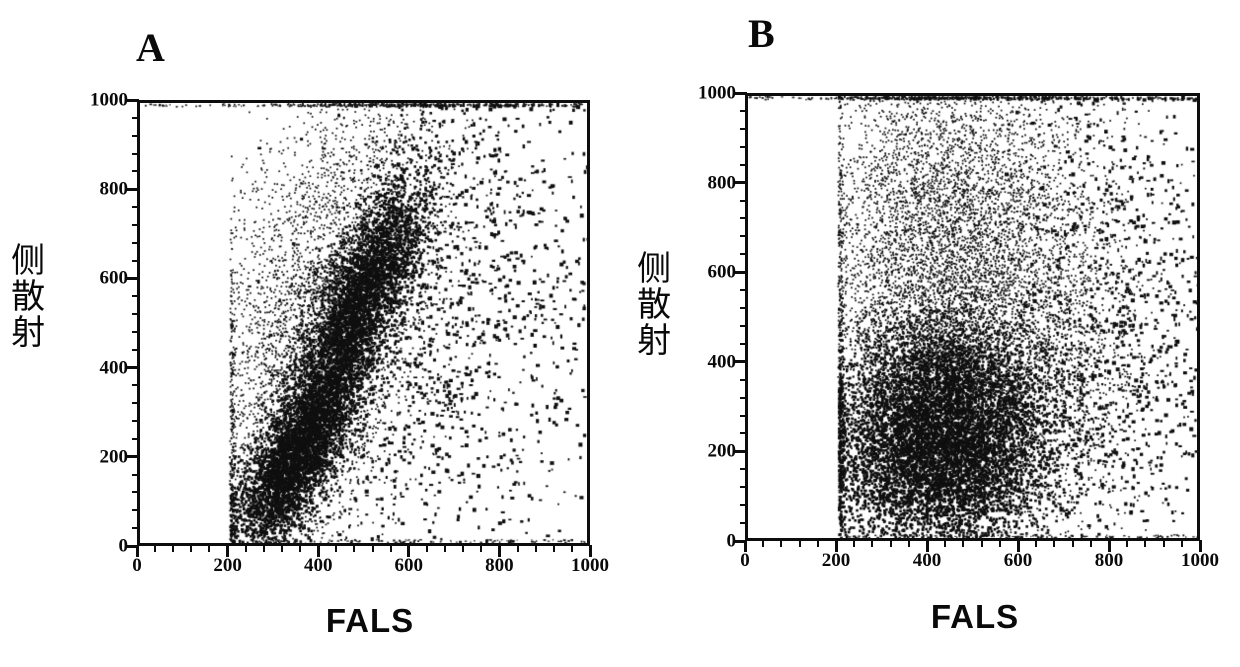  Describe the element at coordinates (975, 616) in the screenshot. I see `panel-b-x-axis-title: FALS` at that location.